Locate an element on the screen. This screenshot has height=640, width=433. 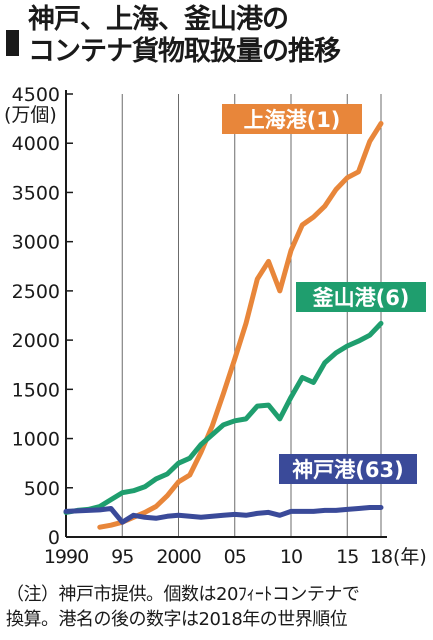
series-label-box-kobe is located at coordinates (348, 469).